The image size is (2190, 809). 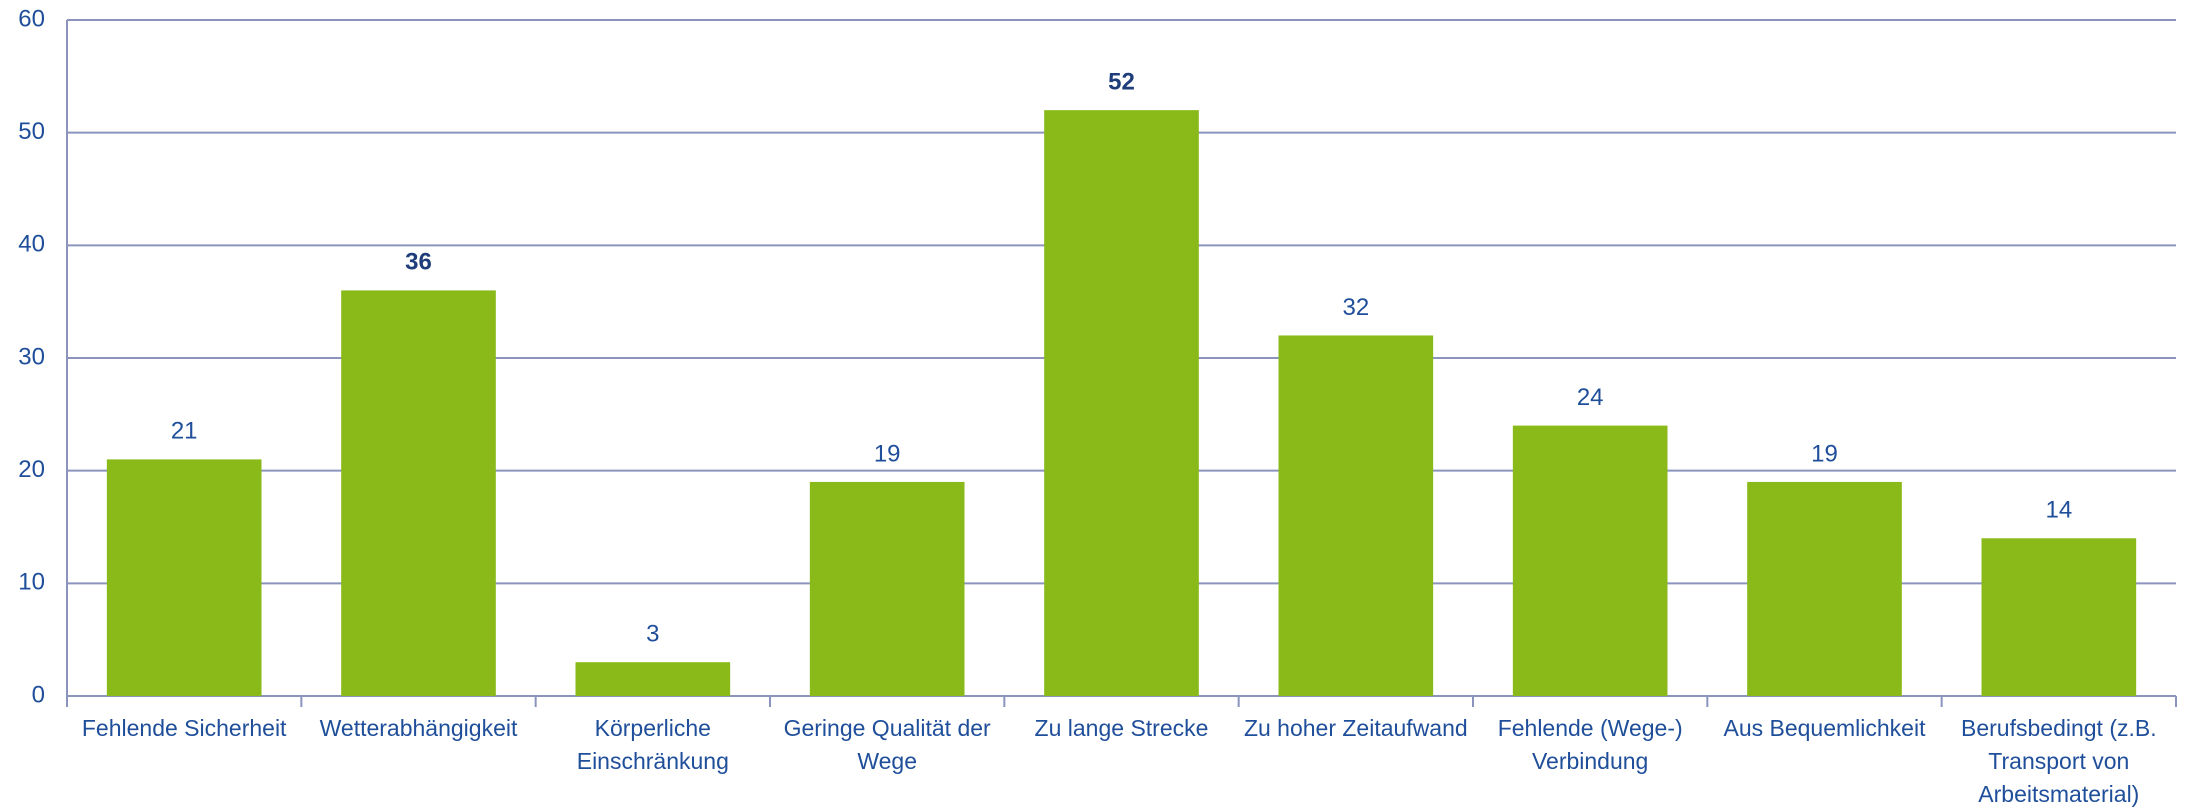 What do you see at coordinates (184, 431) in the screenshot?
I see `data-label: 21` at bounding box center [184, 431].